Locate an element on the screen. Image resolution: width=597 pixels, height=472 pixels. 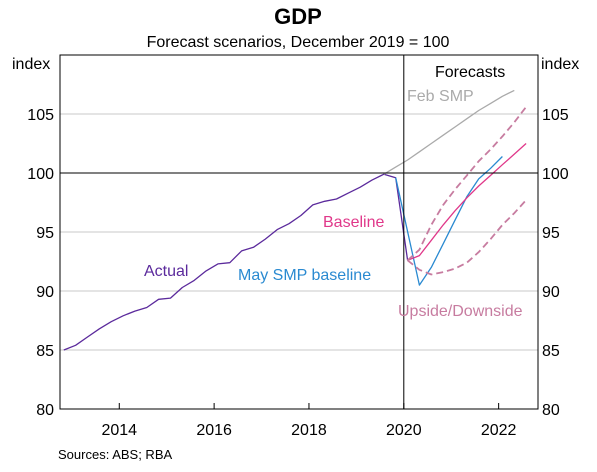
x-ticks: 2014 2016 2018 2020 2022 is located at coordinates (309, 421).